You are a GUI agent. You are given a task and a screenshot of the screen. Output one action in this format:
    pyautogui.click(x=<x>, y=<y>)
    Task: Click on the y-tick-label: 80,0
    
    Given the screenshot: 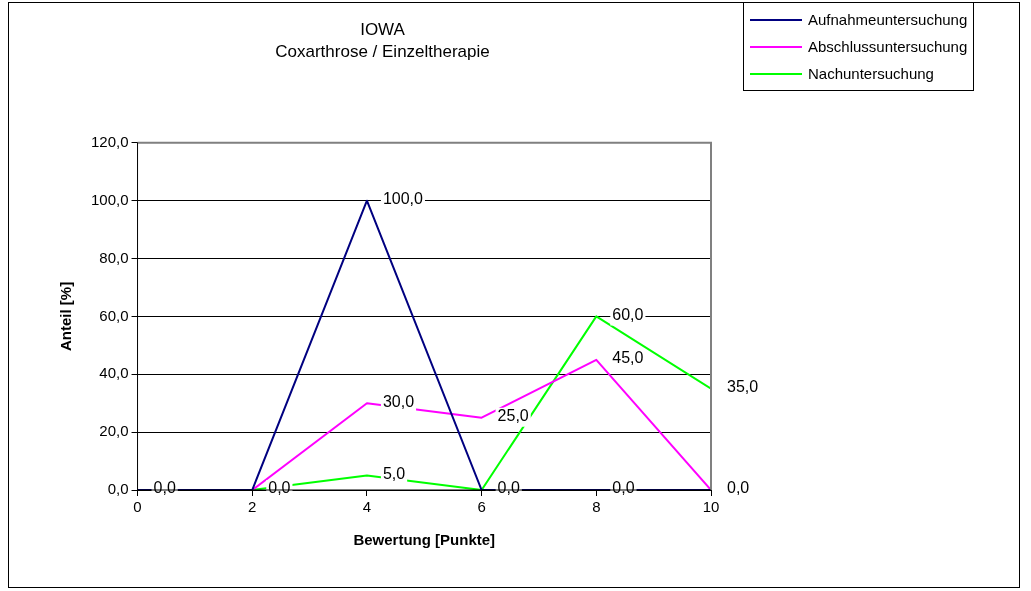 What is the action you would take?
    pyautogui.click(x=114, y=257)
    